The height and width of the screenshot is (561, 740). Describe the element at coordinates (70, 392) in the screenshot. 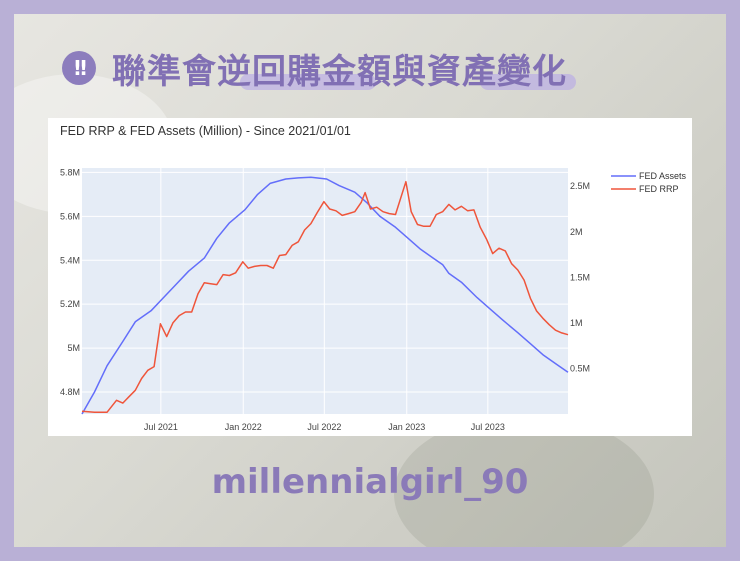

I see `y-left-tick-label: 4.8M` at that location.